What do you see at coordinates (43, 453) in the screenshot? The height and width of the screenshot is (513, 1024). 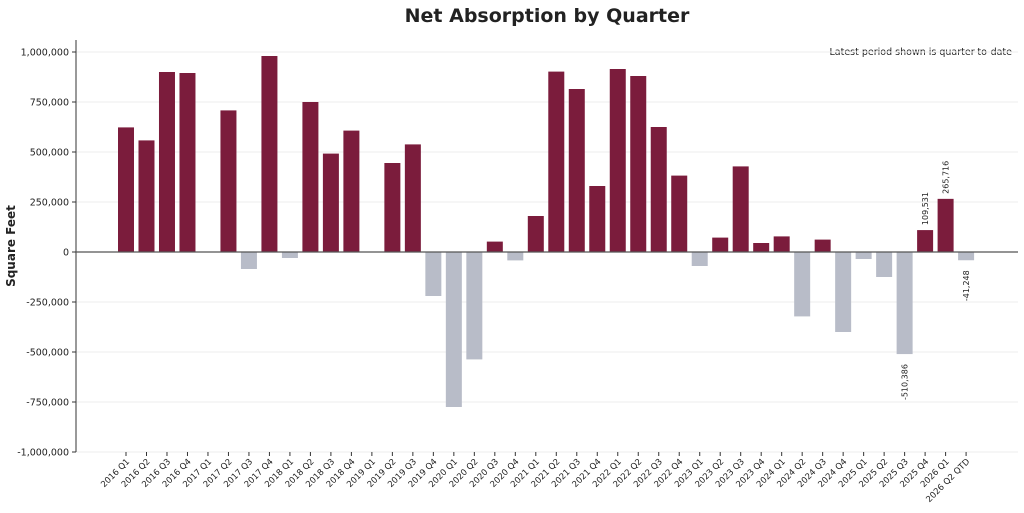 I see `y-tick-label: -1,000,000` at bounding box center [43, 453].